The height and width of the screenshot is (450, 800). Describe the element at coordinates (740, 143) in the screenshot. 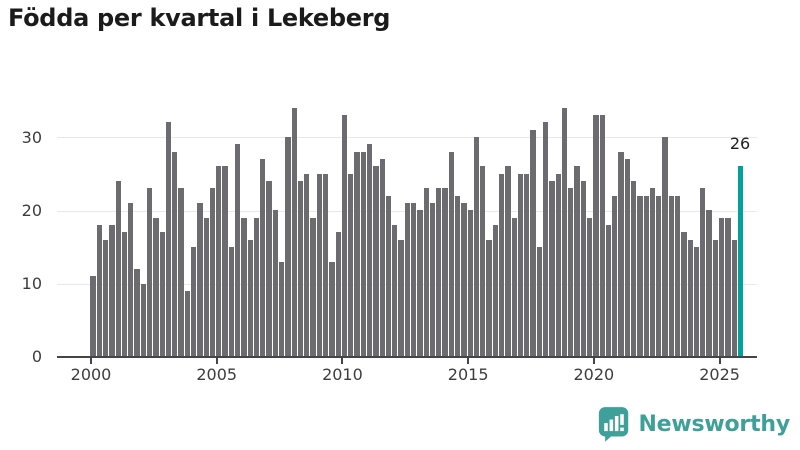

I see `last-value-label: 26` at that location.